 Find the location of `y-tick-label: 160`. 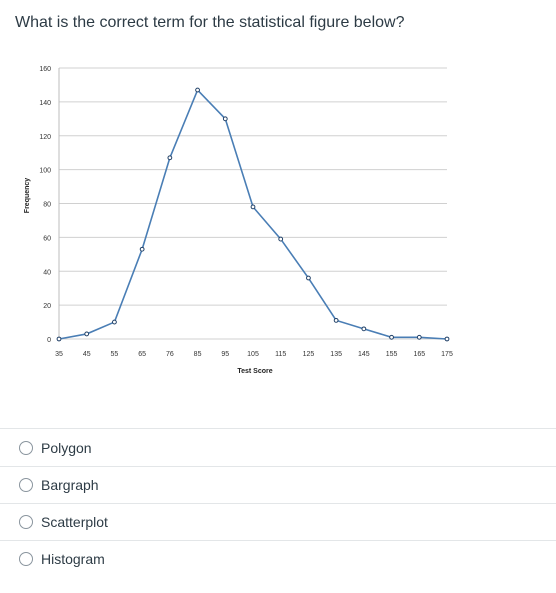

y-tick-label: 160 is located at coordinates (45, 69).